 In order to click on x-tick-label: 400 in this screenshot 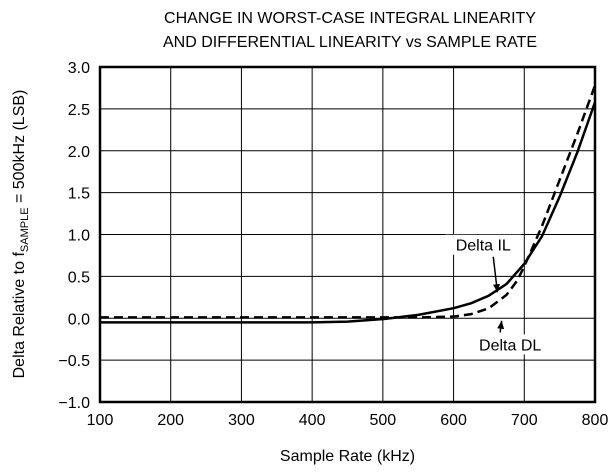, I will do `click(312, 420)`.